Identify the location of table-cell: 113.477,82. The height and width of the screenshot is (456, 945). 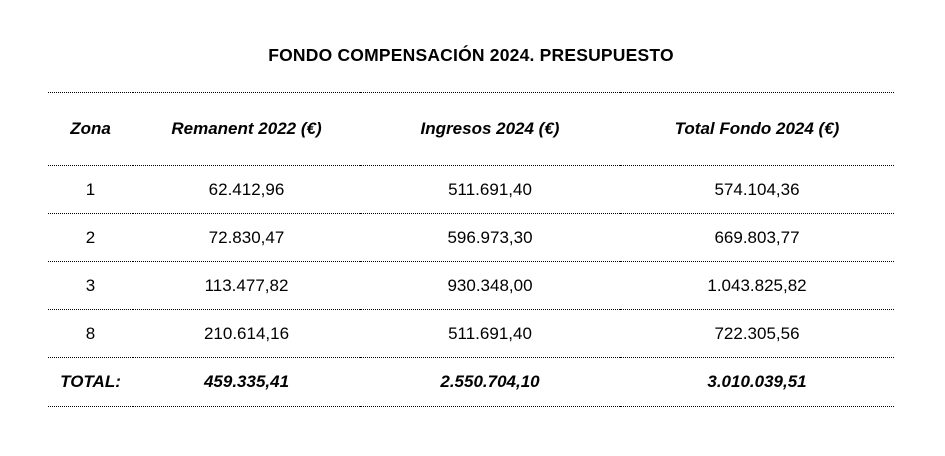
(246, 285).